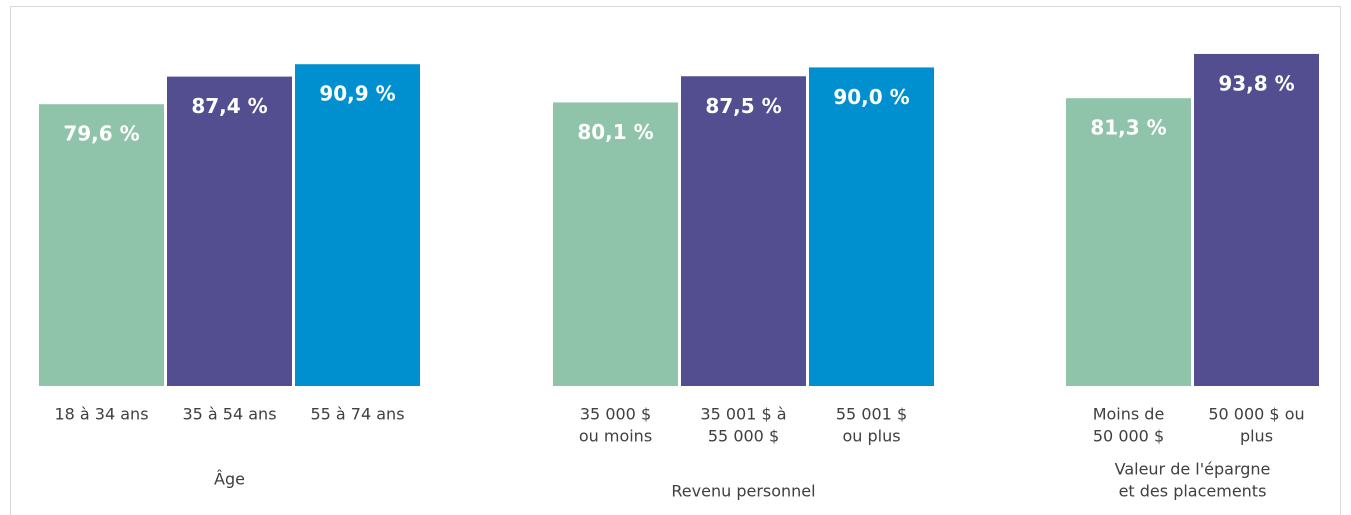 The image size is (1351, 515). I want to click on value-label: 79,6 %, so click(101, 134).